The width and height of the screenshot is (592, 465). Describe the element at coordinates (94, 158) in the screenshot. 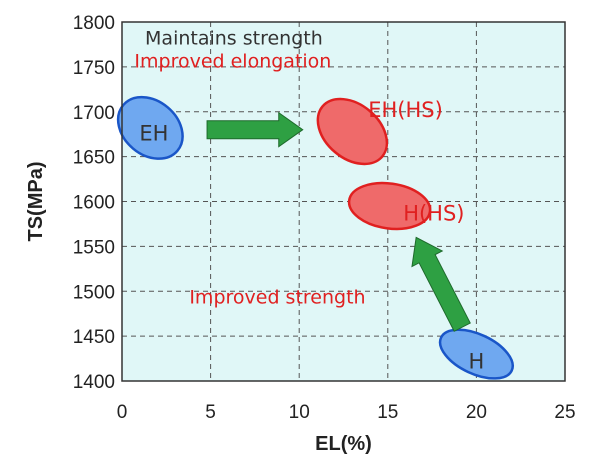

I see `y-tick-label: 1650` at that location.